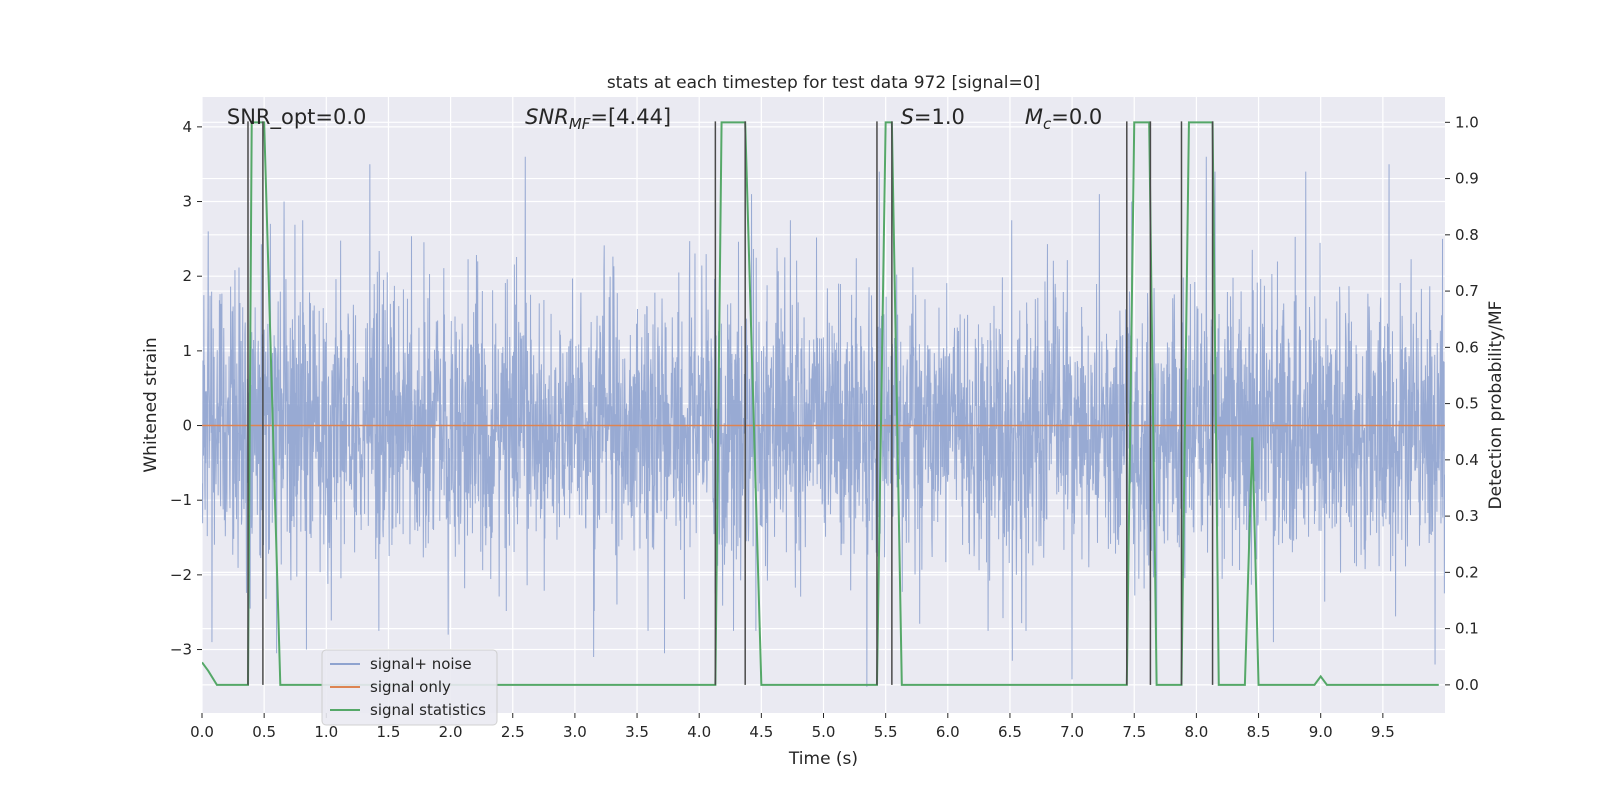 This screenshot has width=1600, height=800. I want to click on legend-label: signal only, so click(410, 687).